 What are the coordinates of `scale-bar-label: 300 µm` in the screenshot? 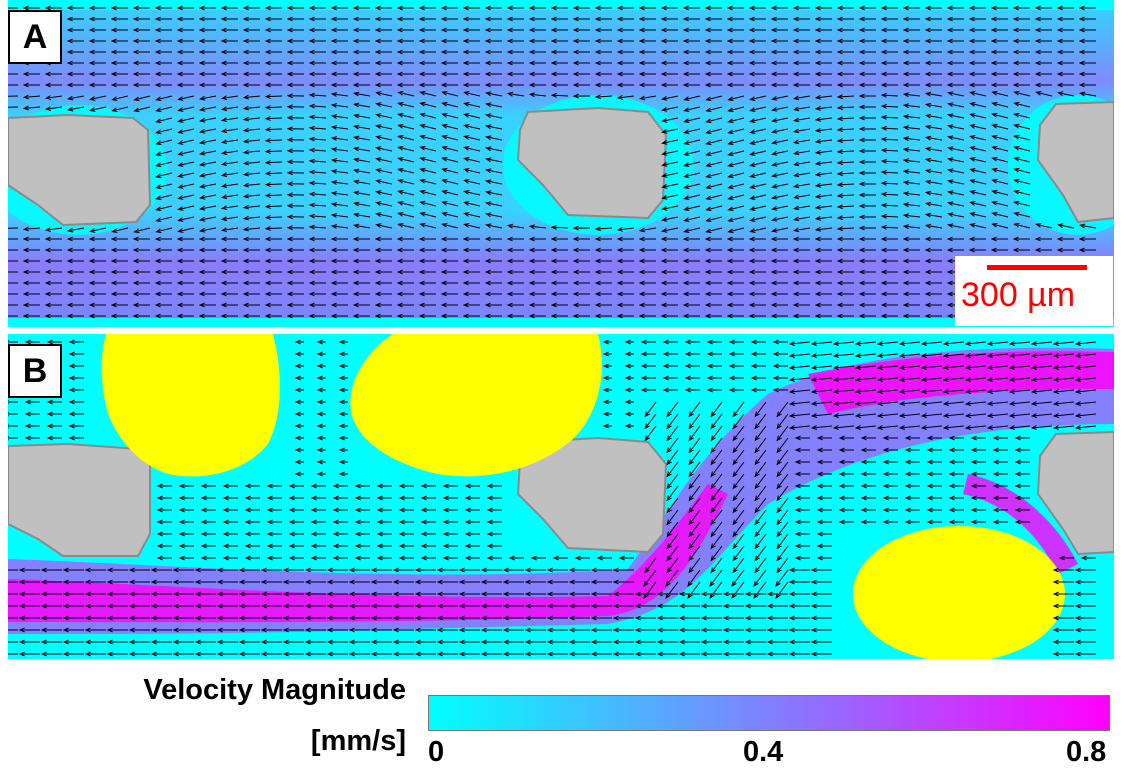 It's located at (1018, 295).